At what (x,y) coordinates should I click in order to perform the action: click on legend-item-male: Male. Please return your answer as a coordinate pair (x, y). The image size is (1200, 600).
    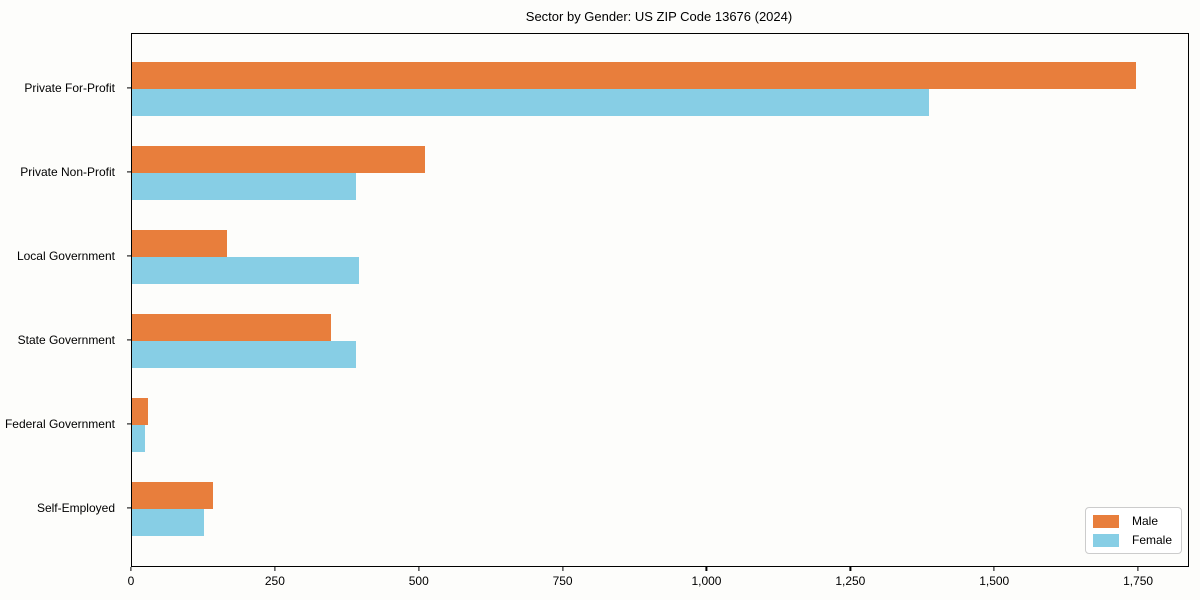
    Looking at the image, I should click on (1132, 521).